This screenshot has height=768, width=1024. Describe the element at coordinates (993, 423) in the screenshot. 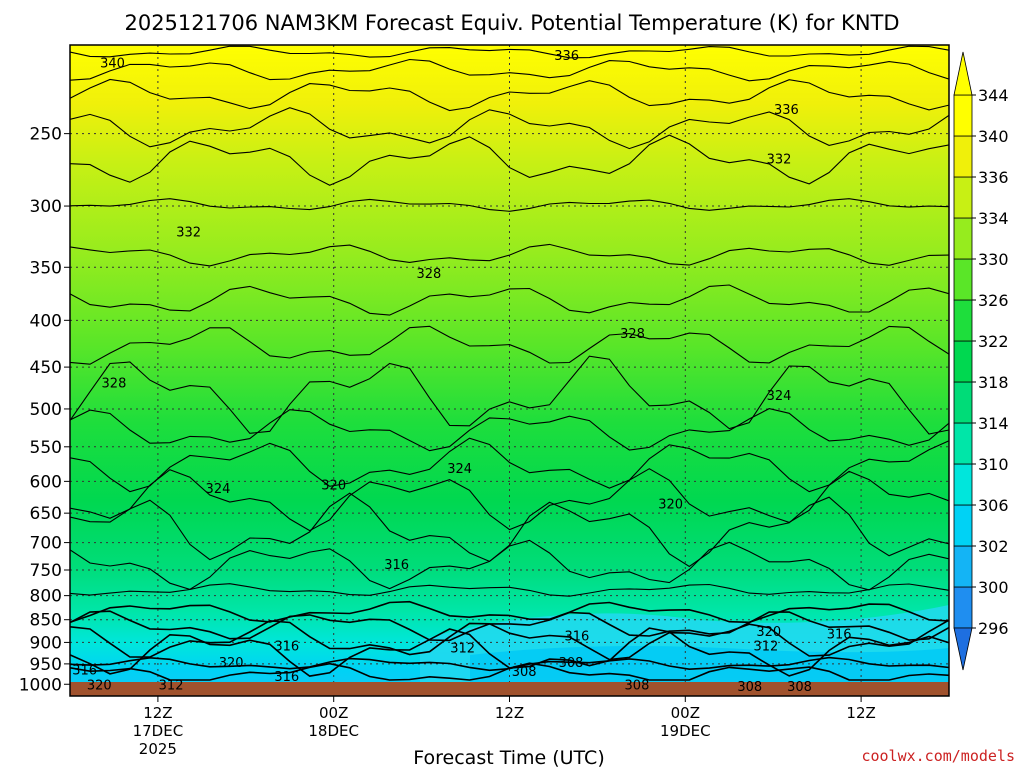

I see `colorbar-label: 314` at that location.